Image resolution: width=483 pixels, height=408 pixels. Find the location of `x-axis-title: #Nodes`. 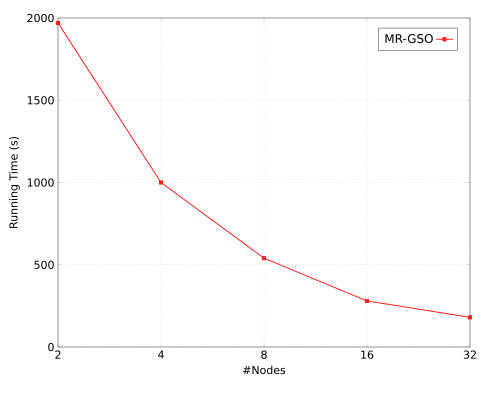

x-axis-title: #Nodes is located at coordinates (264, 370).